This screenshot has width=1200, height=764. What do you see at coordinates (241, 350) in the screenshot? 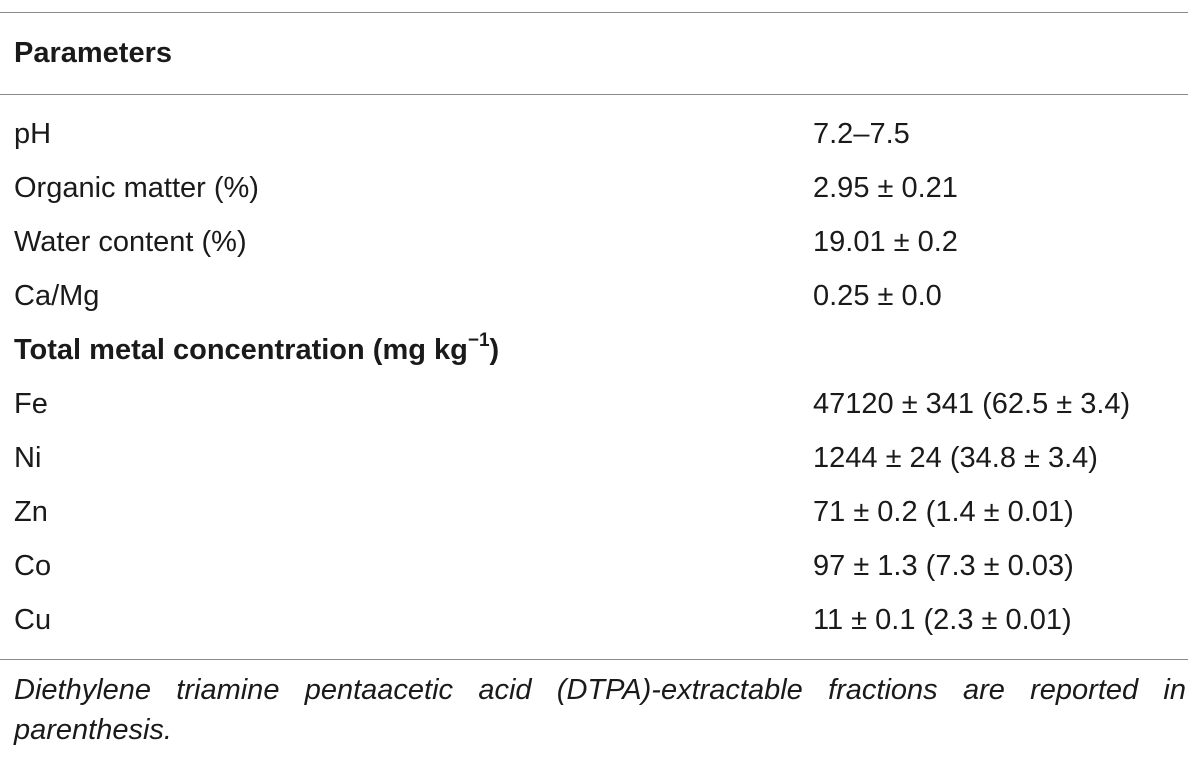
I see `section-header-label: Total metal concentration (mg kg` at bounding box center [241, 350].